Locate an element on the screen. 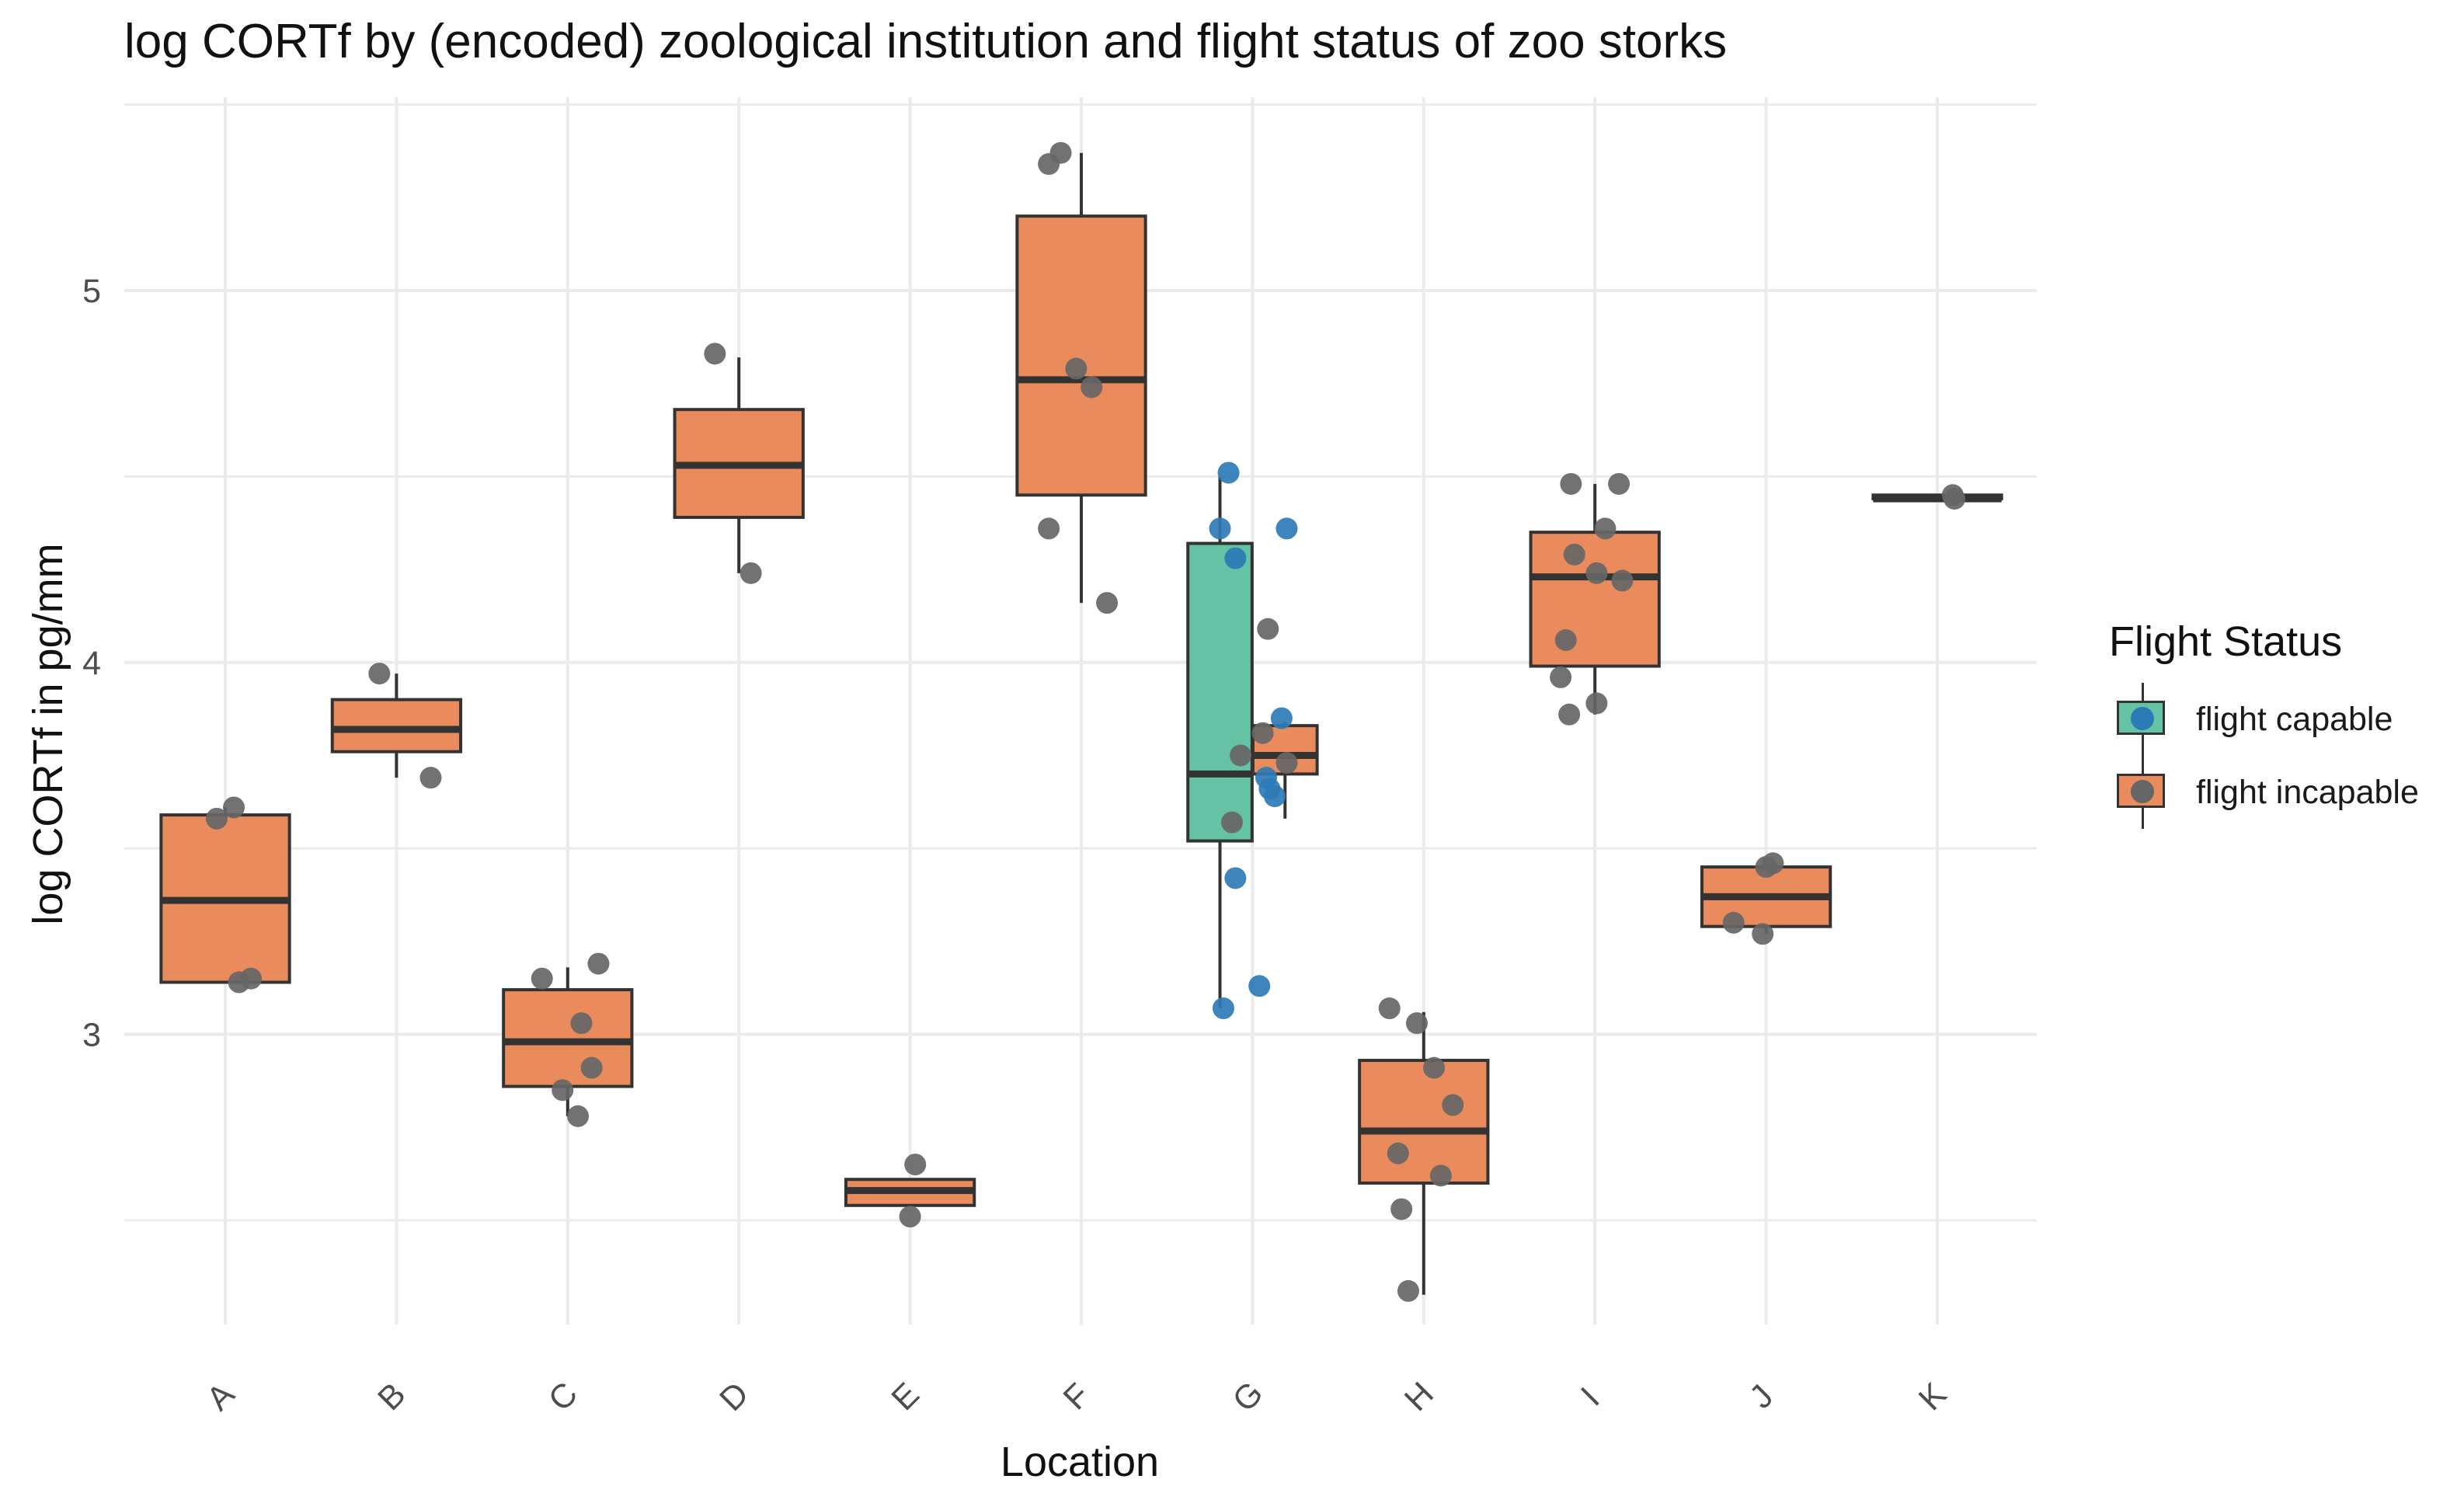 This screenshot has height=1500, width=2464. x-tick-label: H is located at coordinates (1419, 1397).